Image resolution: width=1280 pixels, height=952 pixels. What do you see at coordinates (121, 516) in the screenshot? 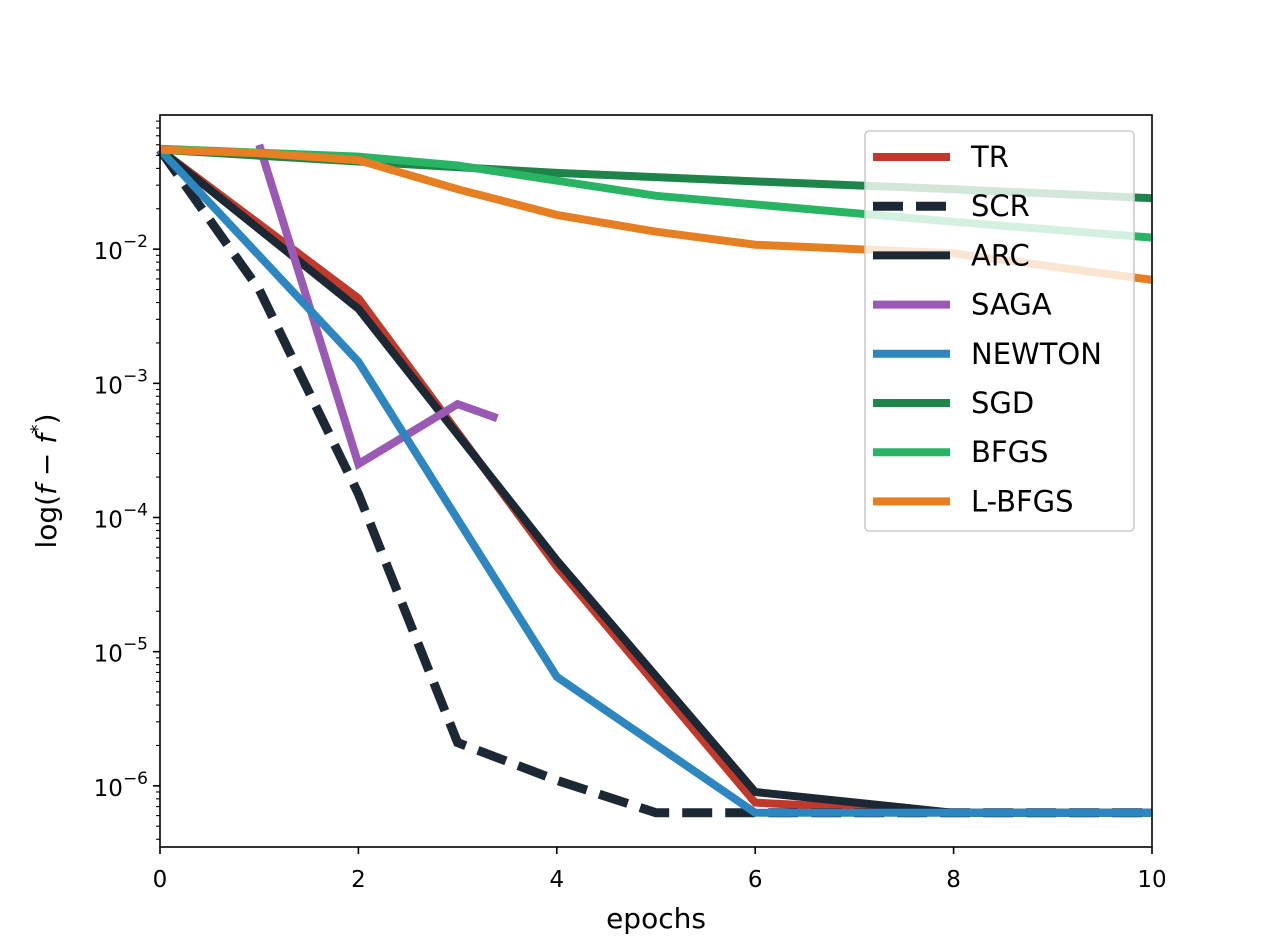
I see `y-tick-label: 10⁻⁴` at bounding box center [121, 516].